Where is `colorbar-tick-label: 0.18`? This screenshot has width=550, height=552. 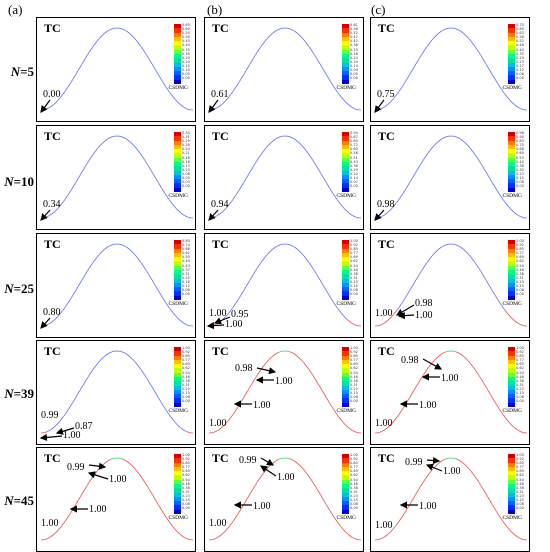 colorbar-tick-label: 0.18 is located at coordinates (186, 281).